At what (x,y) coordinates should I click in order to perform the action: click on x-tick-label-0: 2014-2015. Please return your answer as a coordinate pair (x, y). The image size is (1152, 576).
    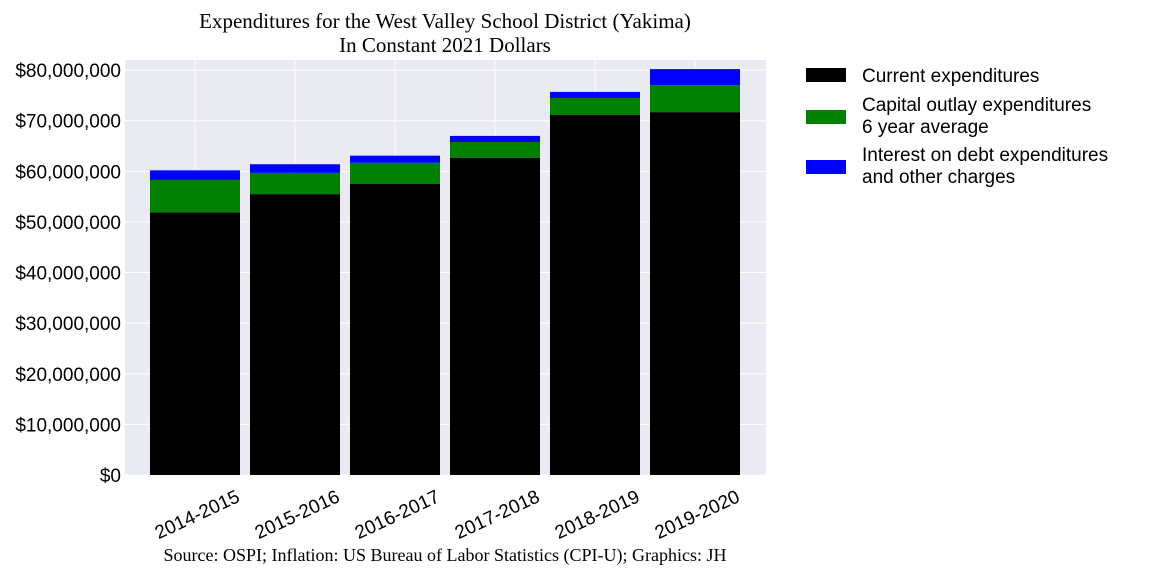
    Looking at the image, I should click on (197, 514).